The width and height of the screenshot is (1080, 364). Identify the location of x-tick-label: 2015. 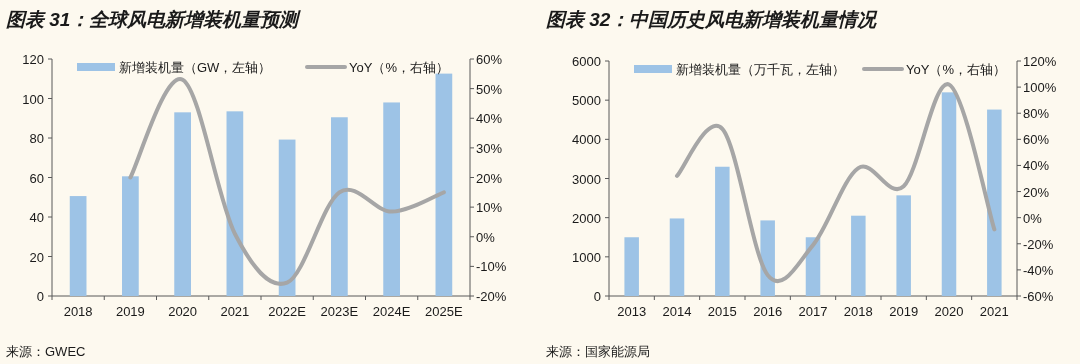
(722, 311).